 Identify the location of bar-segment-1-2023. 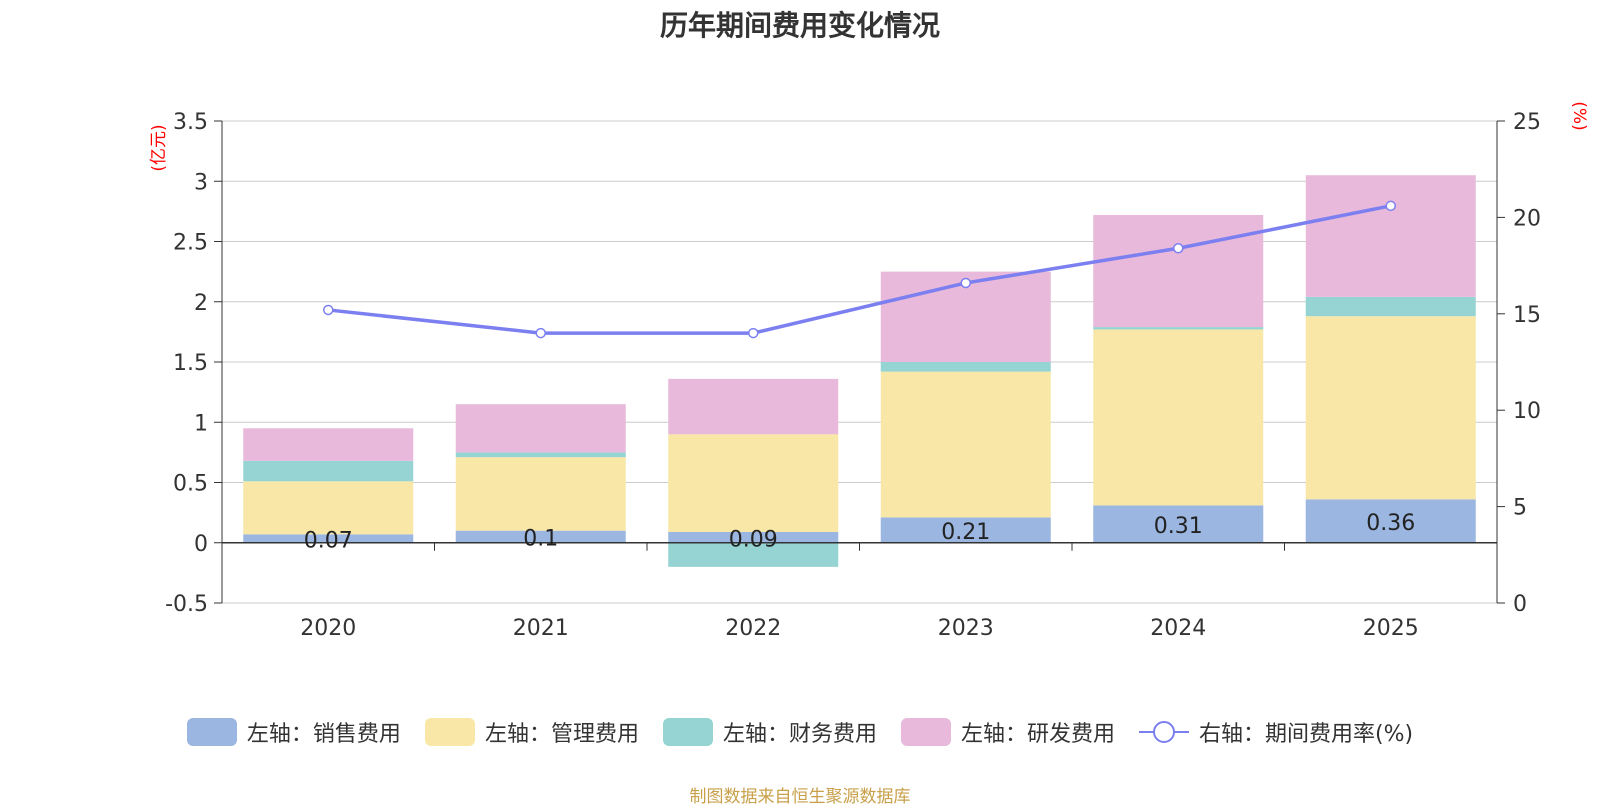
(965, 444).